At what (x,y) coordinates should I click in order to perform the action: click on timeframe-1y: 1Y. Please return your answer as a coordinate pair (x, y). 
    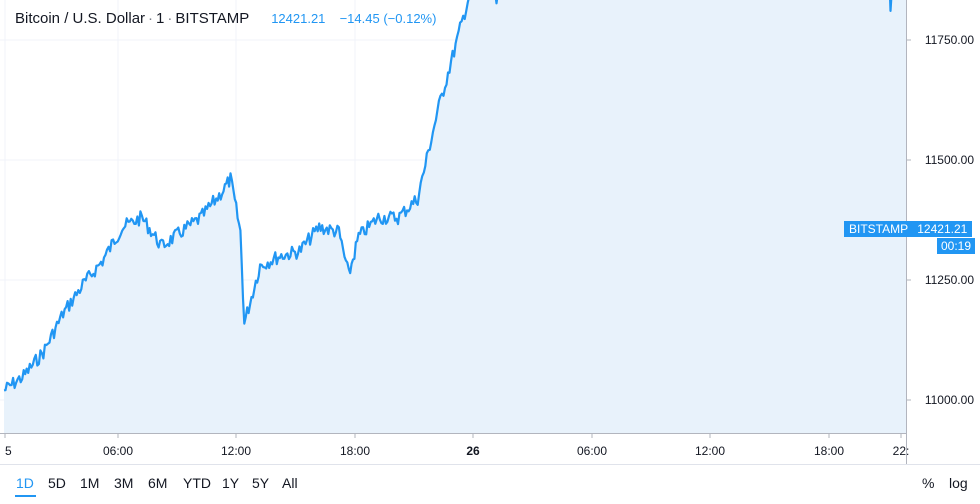
    Looking at the image, I should click on (231, 483).